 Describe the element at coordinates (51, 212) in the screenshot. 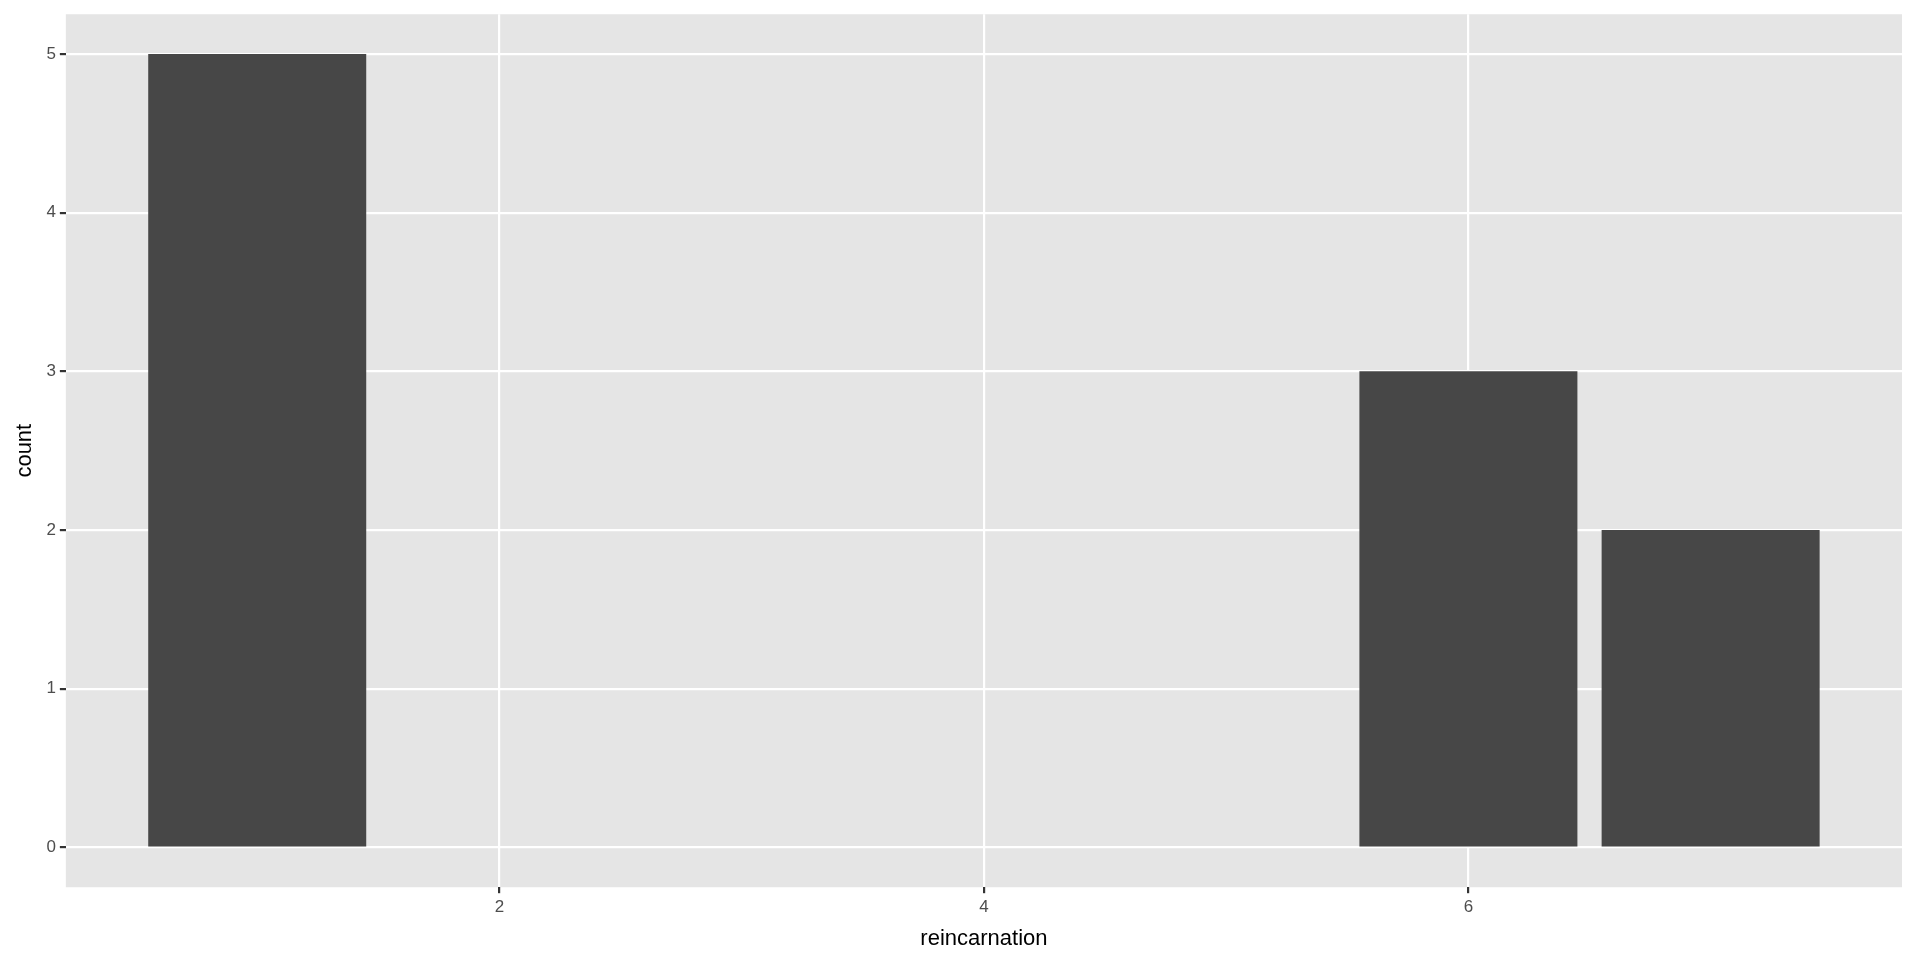

I see `y-tick-label: 4` at that location.